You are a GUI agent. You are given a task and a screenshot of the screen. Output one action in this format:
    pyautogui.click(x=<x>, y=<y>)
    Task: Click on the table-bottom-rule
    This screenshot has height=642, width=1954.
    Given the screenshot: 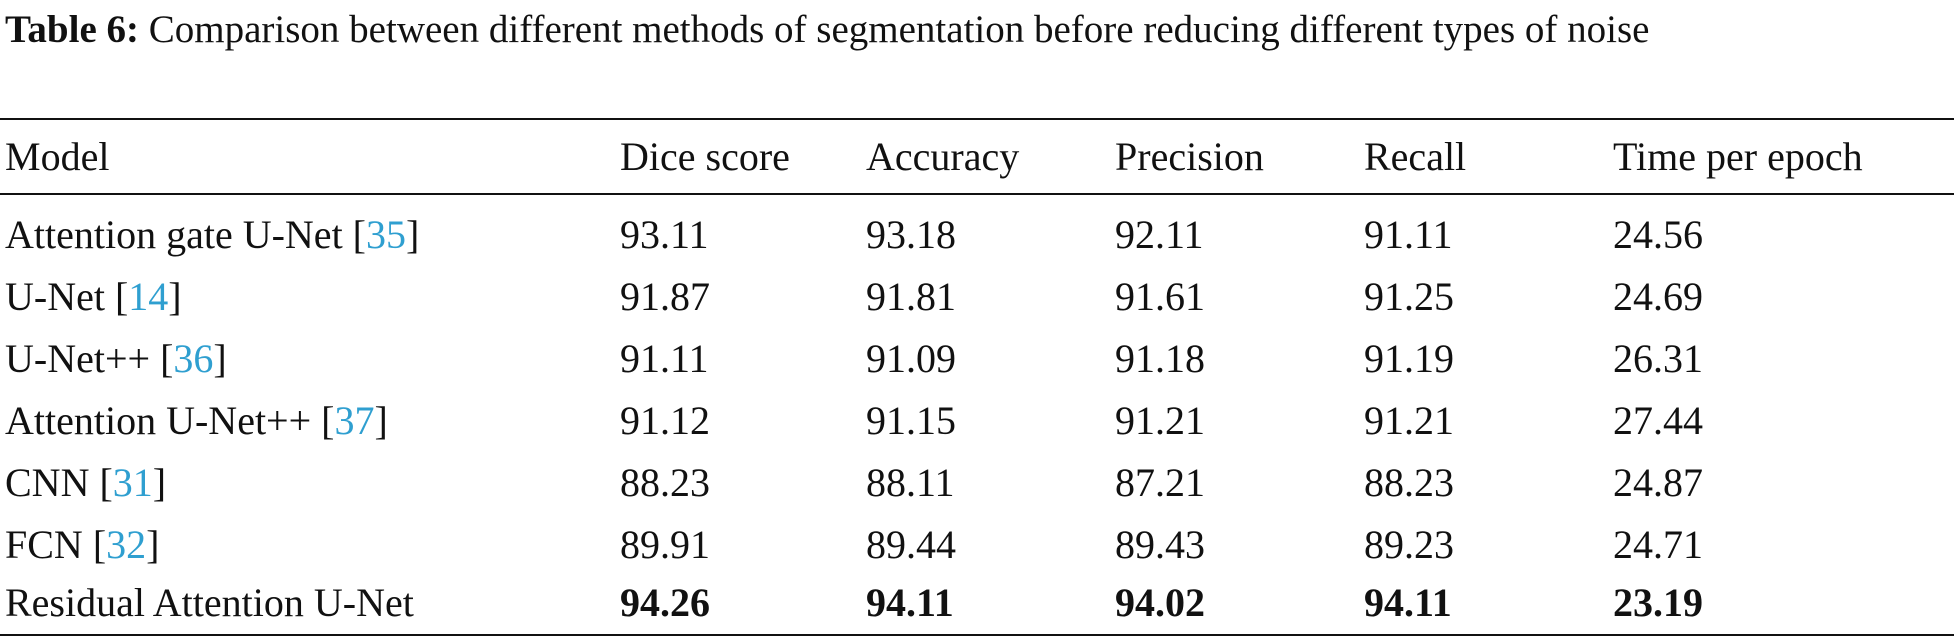 What is the action you would take?
    pyautogui.click(x=977, y=635)
    